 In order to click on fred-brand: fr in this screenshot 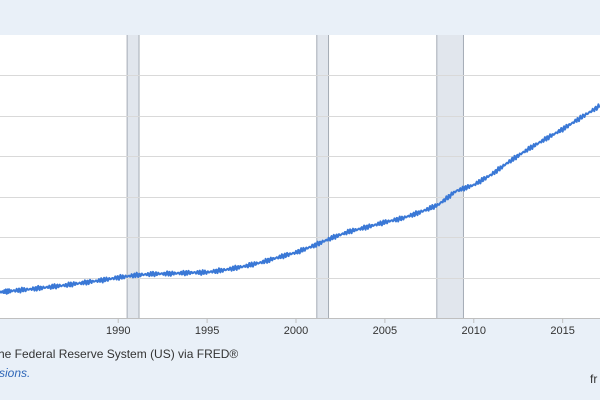, I will do `click(594, 379)`.